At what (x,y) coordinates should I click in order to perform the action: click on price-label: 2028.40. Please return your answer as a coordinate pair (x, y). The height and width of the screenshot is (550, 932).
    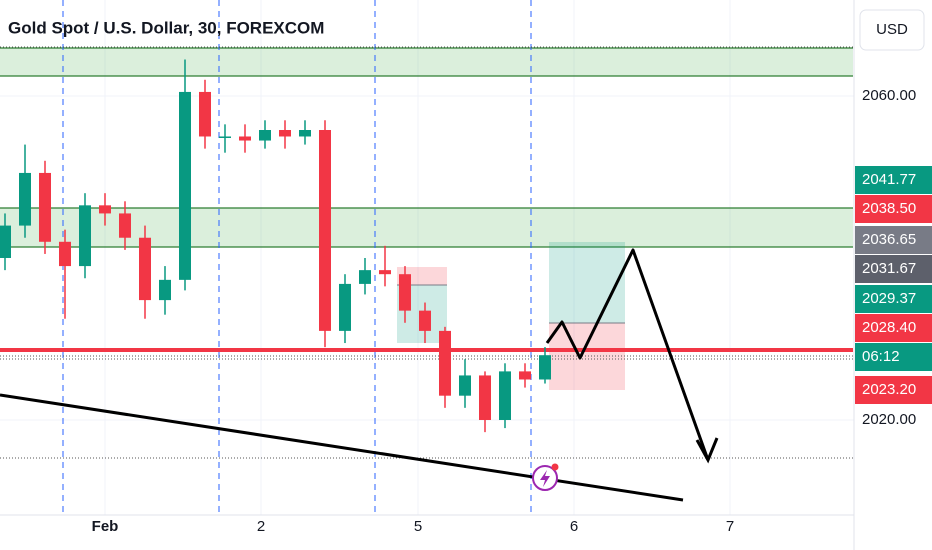
    Looking at the image, I should click on (889, 327).